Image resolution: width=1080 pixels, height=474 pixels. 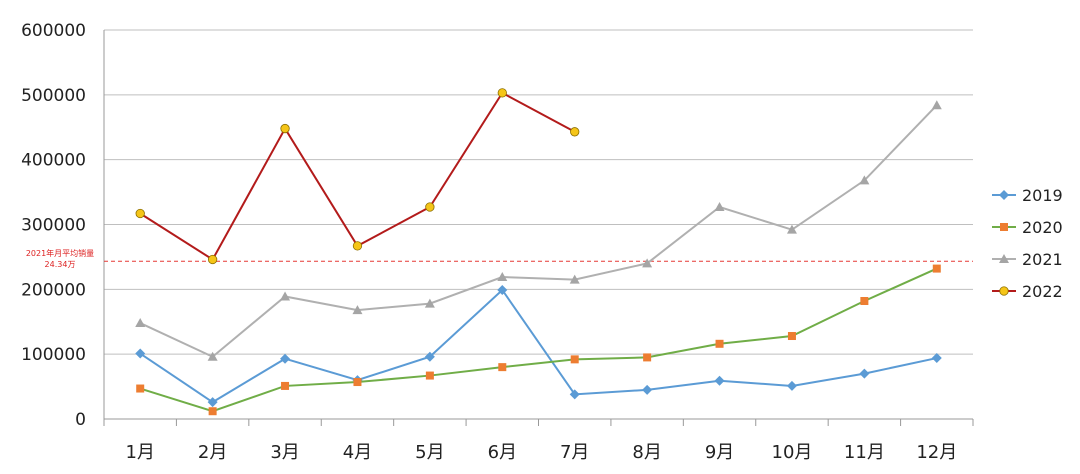 I want to click on y-tick-label: 600000, so click(x=53, y=31).